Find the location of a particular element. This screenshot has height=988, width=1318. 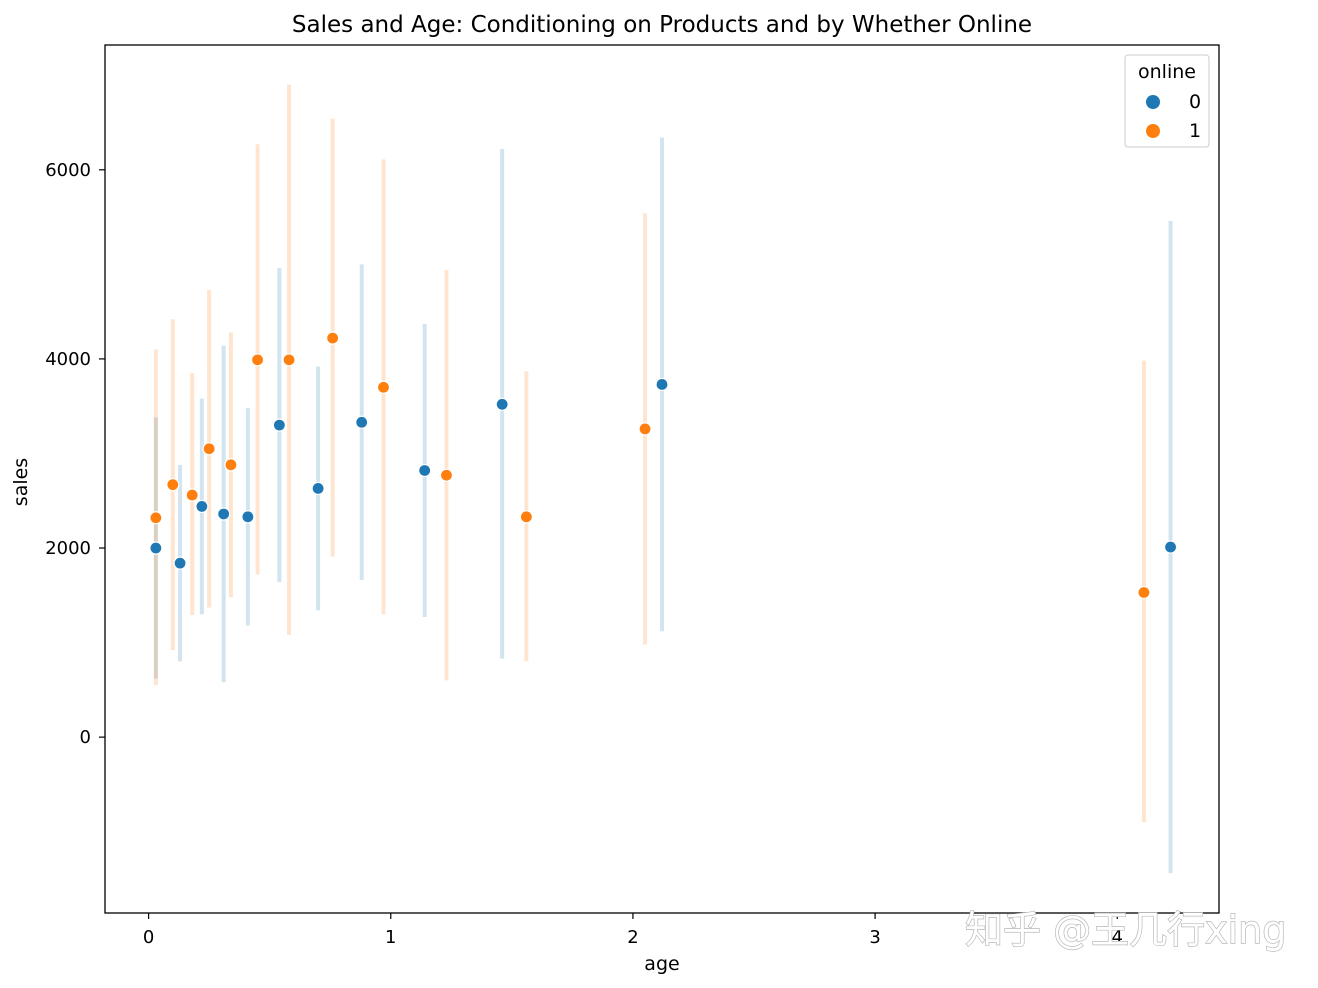

x-tick-label-1: 1 is located at coordinates (390, 937).